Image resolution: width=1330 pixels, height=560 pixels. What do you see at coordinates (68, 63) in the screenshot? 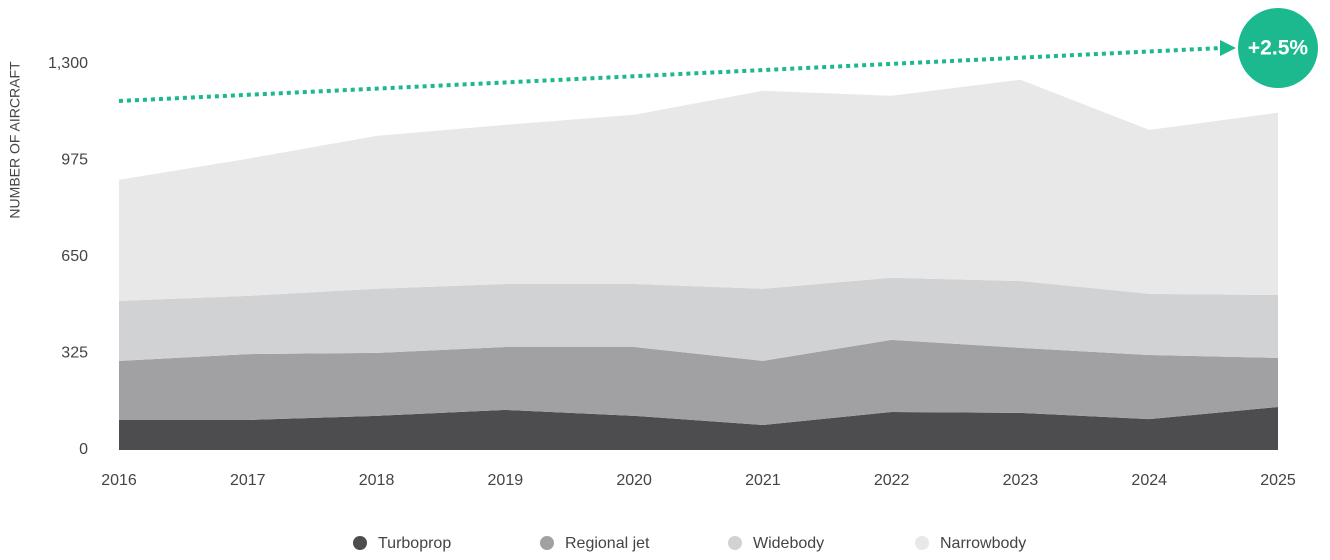
I see `y-tick-label: 1,300` at bounding box center [68, 63].